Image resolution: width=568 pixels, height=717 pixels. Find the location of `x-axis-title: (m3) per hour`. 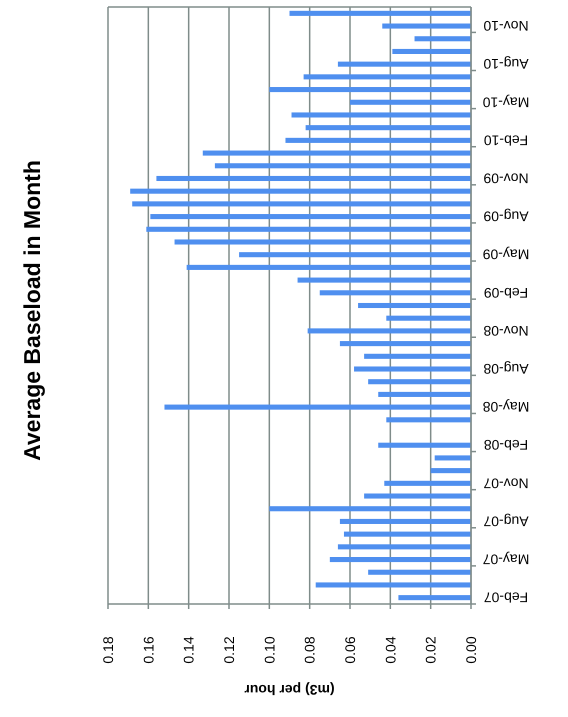

x-axis-title: (m3) per hour is located at coordinates (289, 690).